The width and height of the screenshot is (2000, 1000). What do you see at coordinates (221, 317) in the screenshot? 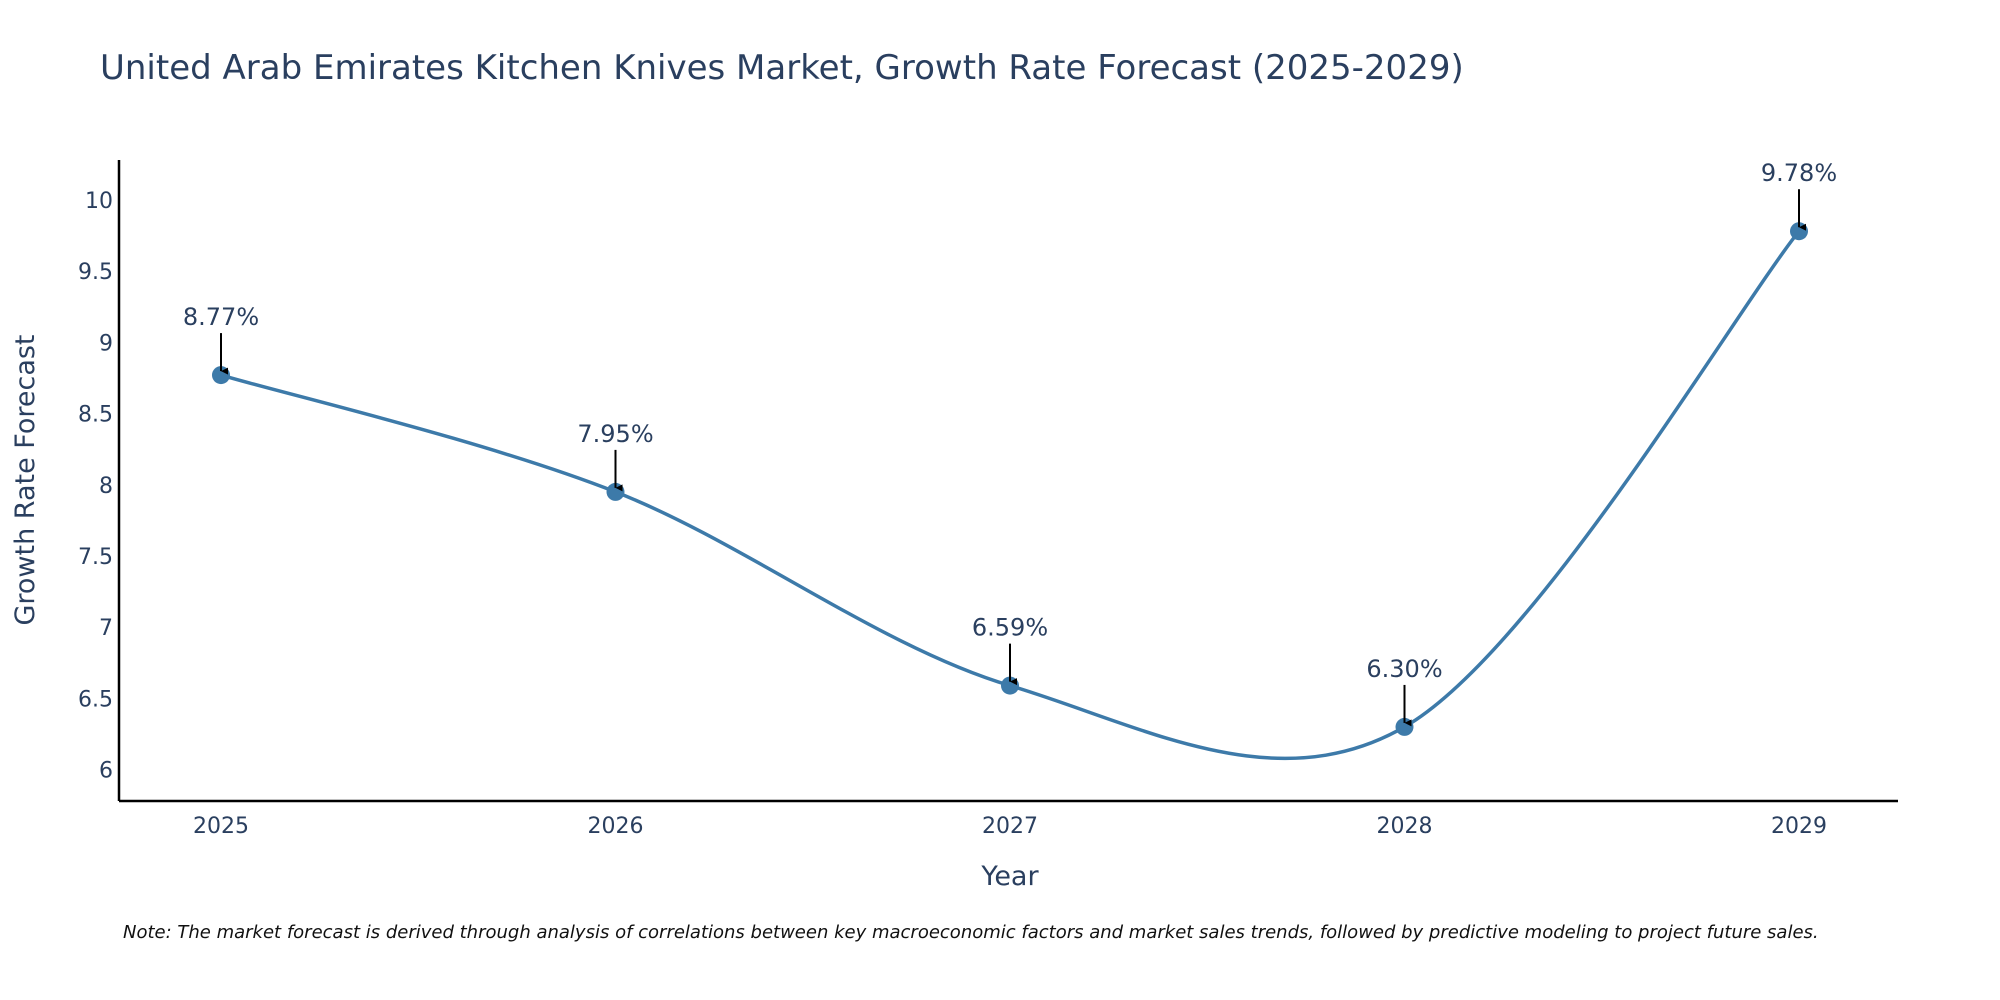
I see `data-label: 8.77%` at bounding box center [221, 317].